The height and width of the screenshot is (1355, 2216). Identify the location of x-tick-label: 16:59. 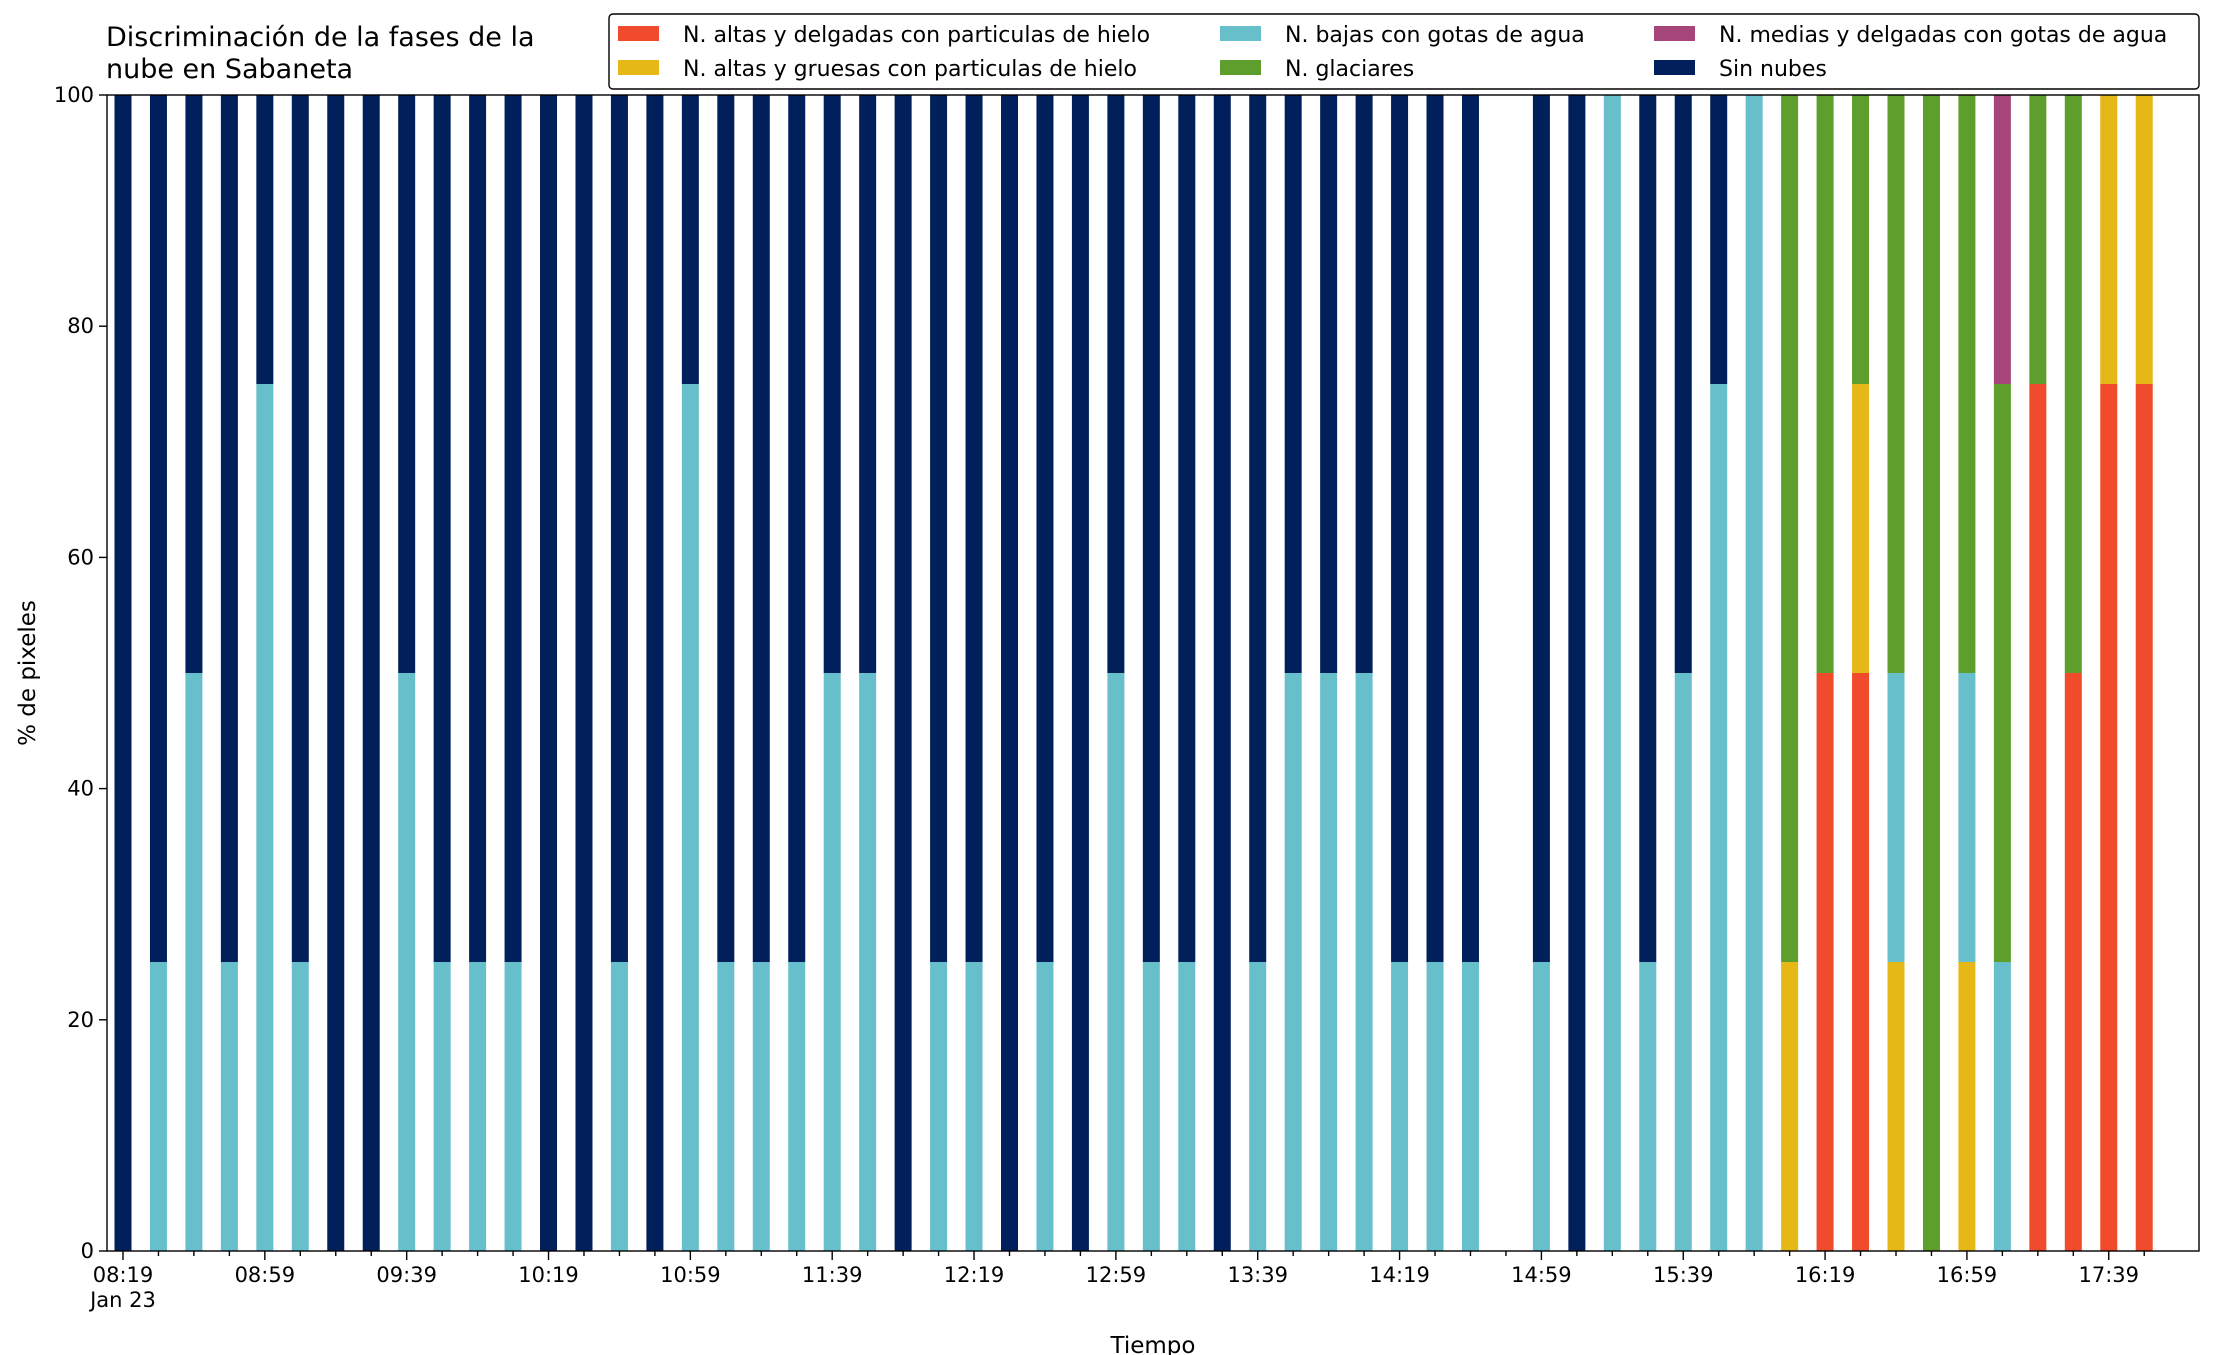
(1967, 1275).